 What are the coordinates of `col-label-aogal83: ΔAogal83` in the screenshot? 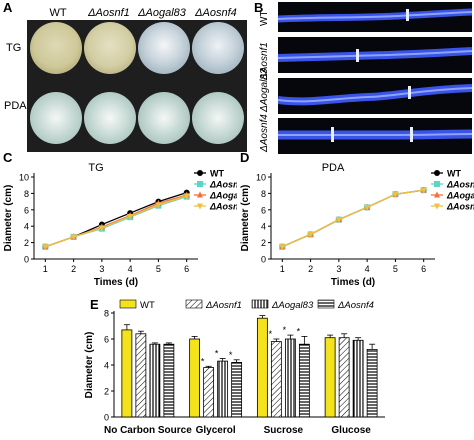 It's located at (162, 13).